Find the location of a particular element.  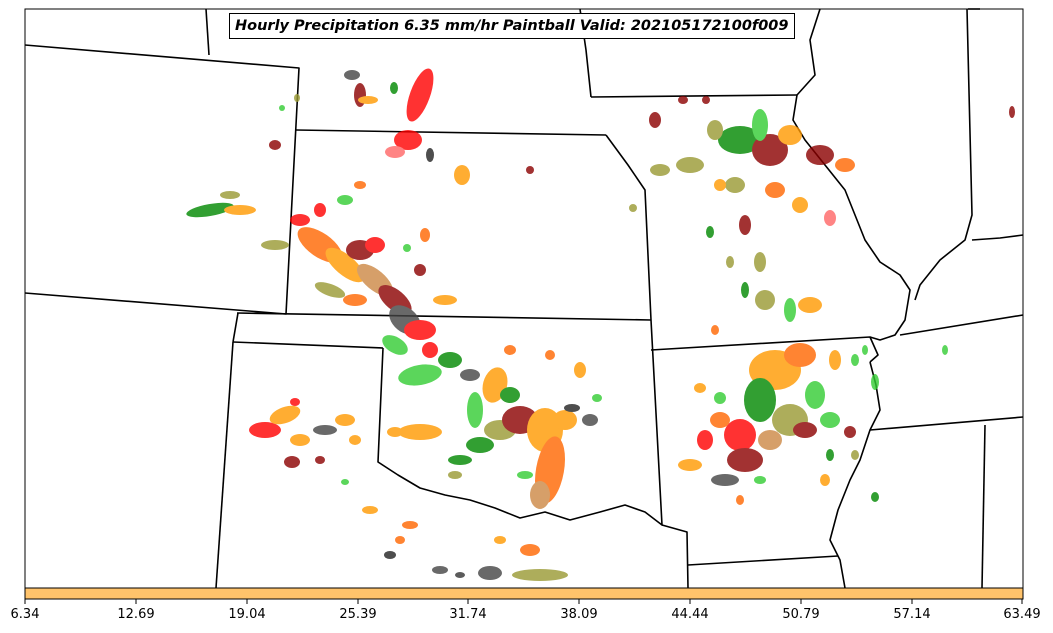

colorbar-tick-label: 44.44 is located at coordinates (690, 614).